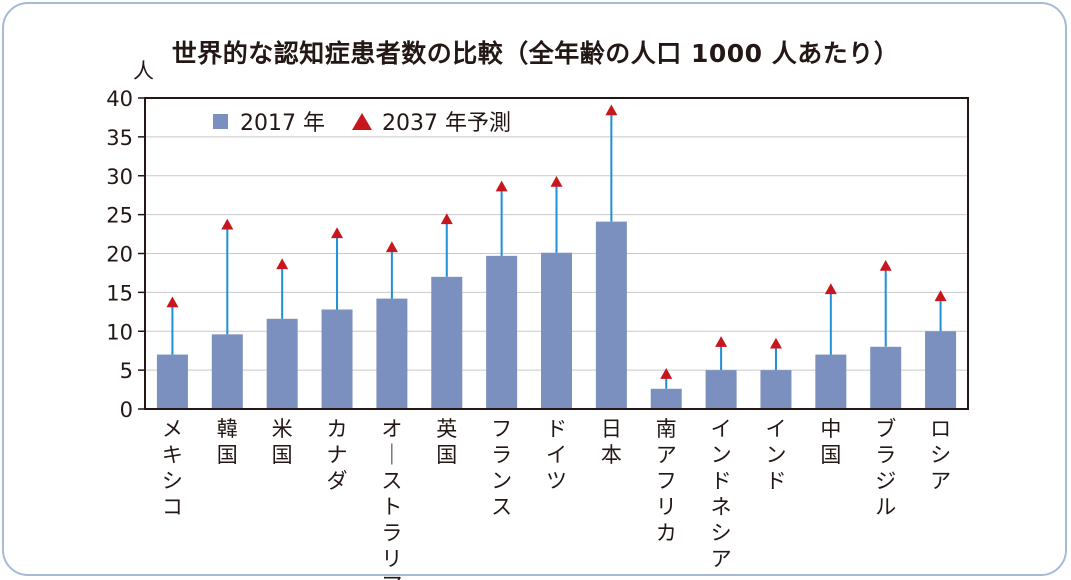 Image resolution: width=1071 pixels, height=580 pixels. Describe the element at coordinates (282, 123) in the screenshot. I see `legend-label-2017: 2017 年` at that location.